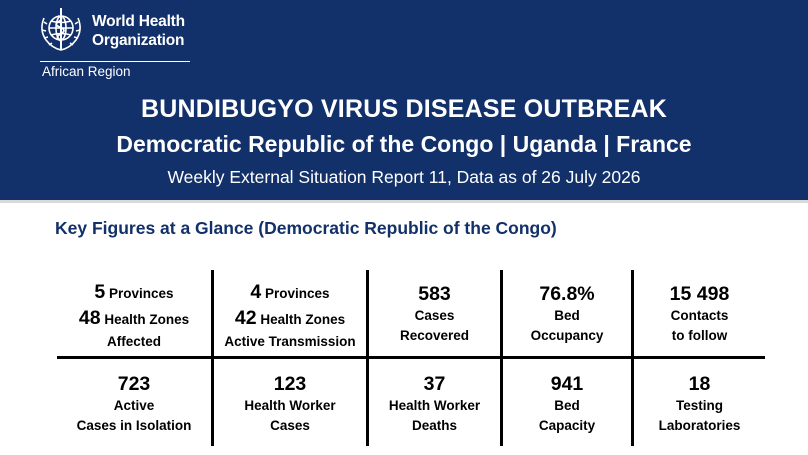 The width and height of the screenshot is (808, 455). I want to click on figure-value: 583, so click(434, 294).